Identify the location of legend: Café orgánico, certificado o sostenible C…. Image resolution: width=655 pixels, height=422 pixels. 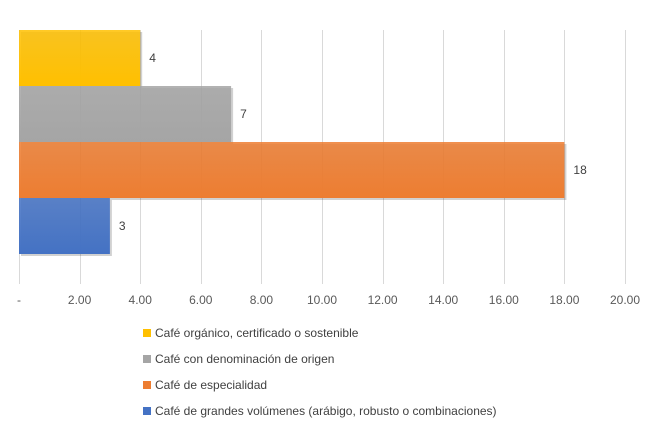
(320, 372).